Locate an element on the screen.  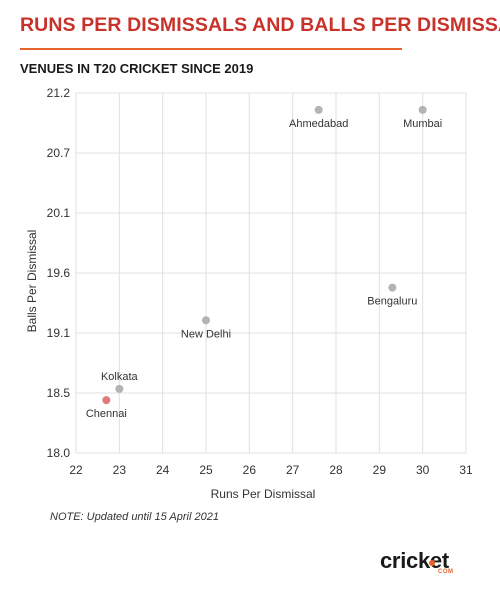
x-tick-label: 24 is located at coordinates (163, 470).